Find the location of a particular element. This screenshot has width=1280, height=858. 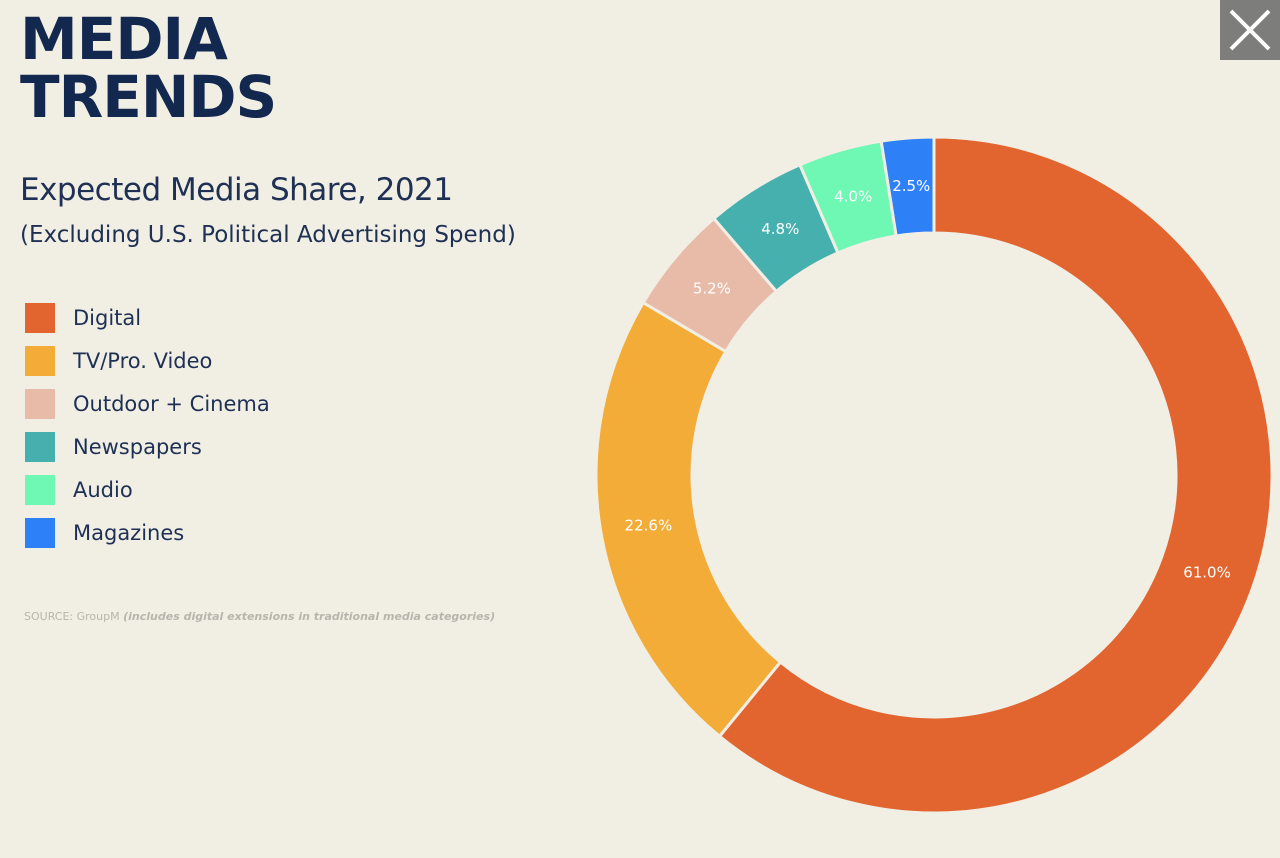

page-title: MEDIA TRENDS is located at coordinates (148, 68).